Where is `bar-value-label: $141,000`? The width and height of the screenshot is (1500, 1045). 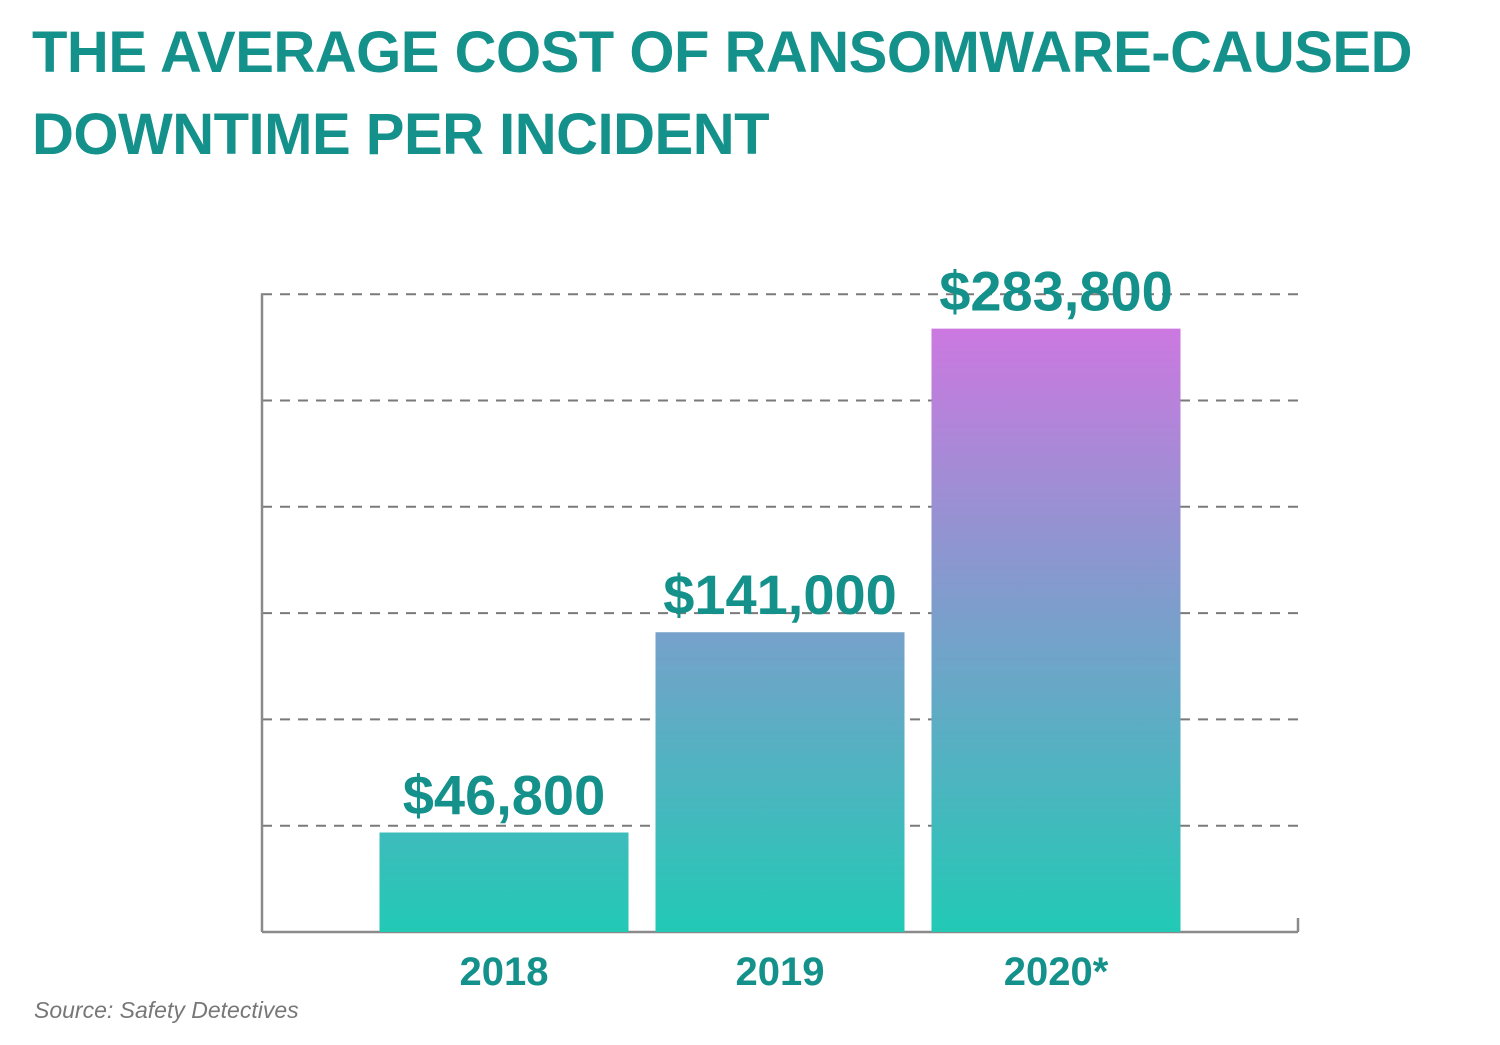 bar-value-label: $141,000 is located at coordinates (780, 594).